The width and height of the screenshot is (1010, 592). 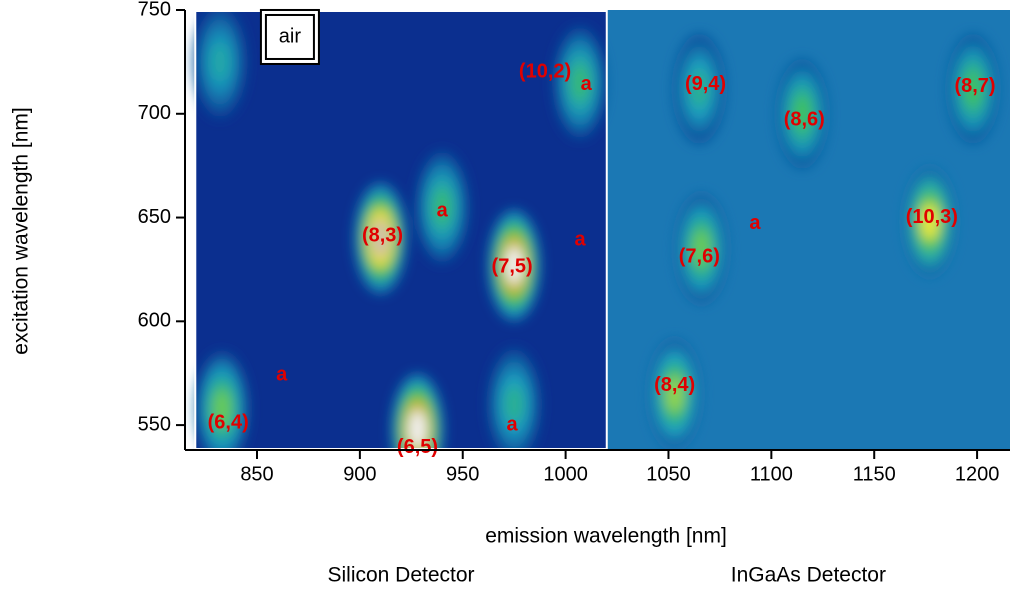 I want to click on x-tick-label: 1000, so click(x=565, y=474).